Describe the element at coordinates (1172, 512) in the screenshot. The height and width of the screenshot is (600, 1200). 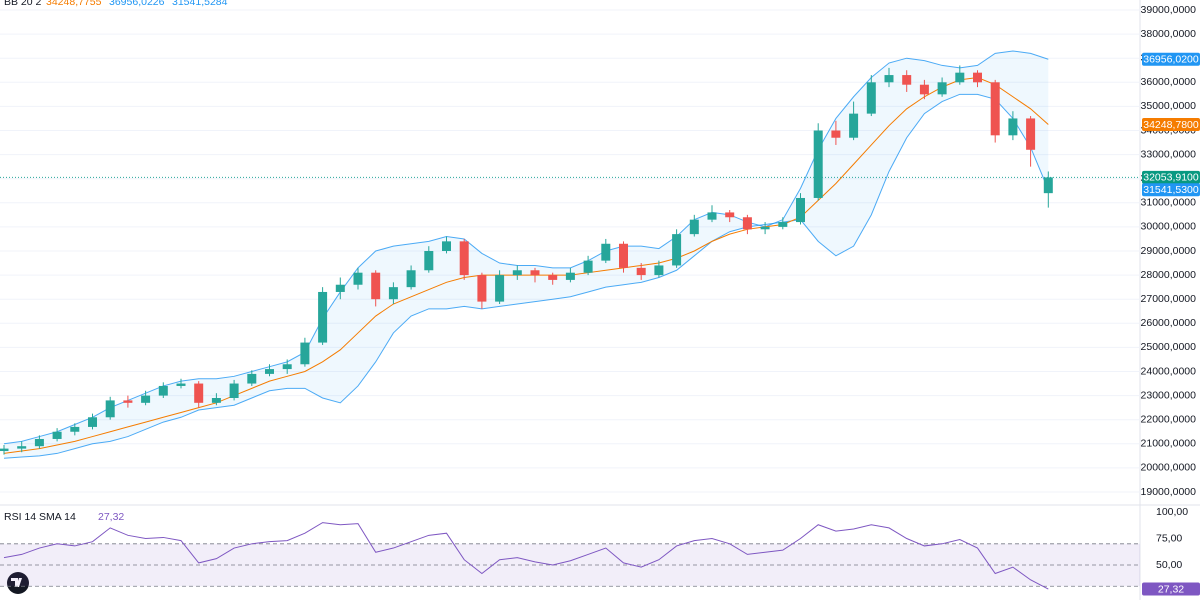
I see `y-tick-label: 100,00` at that location.